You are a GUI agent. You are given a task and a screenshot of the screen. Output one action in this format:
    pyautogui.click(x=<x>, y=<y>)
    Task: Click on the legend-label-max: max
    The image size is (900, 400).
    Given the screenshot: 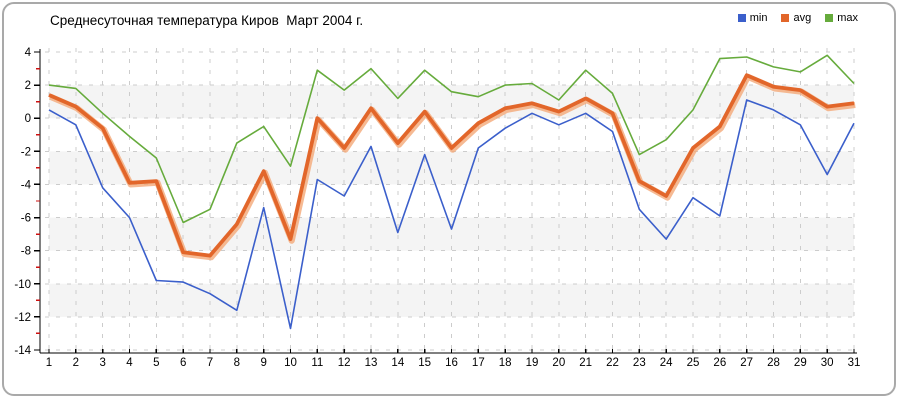 What is the action you would take?
    pyautogui.click(x=847, y=18)
    